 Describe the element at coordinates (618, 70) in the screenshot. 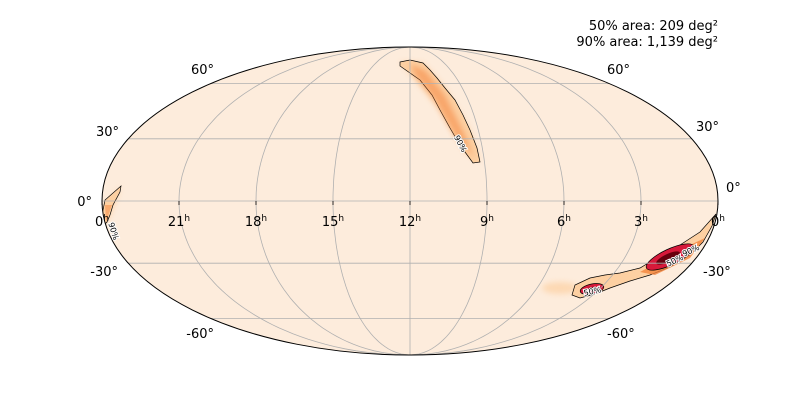

I see `dec-tick-label-right: 60°` at that location.